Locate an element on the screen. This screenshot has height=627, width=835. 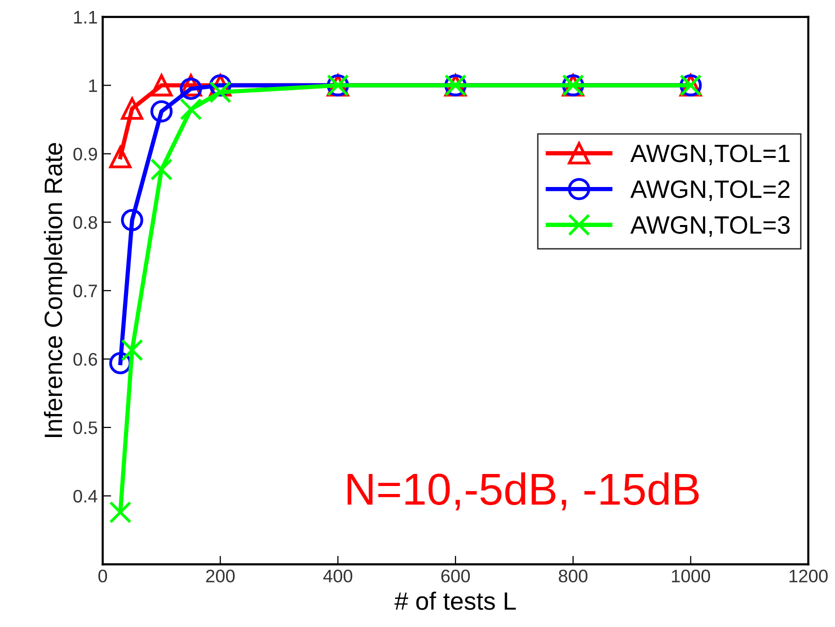
legend-label: AWGN,TOL=3 is located at coordinates (710, 226).